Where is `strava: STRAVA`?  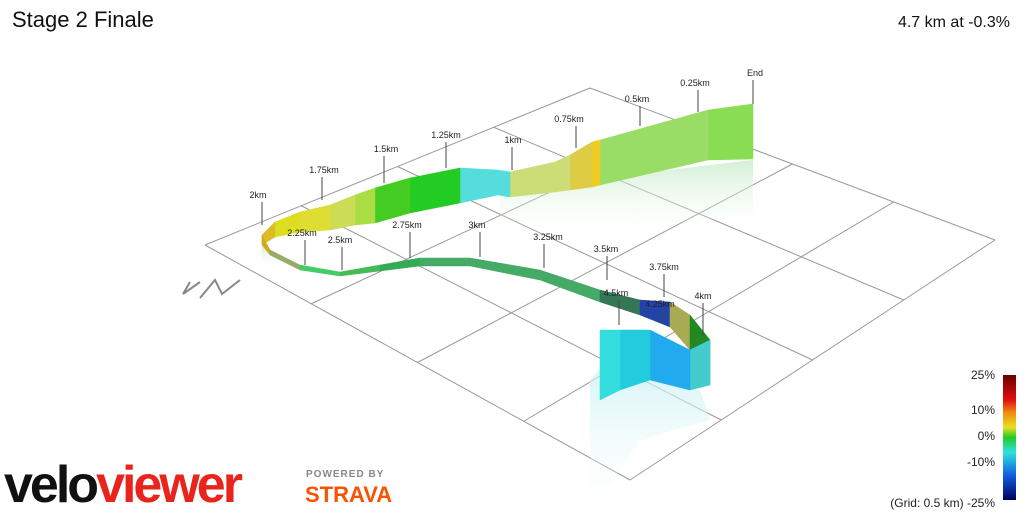 strava: STRAVA is located at coordinates (348, 494).